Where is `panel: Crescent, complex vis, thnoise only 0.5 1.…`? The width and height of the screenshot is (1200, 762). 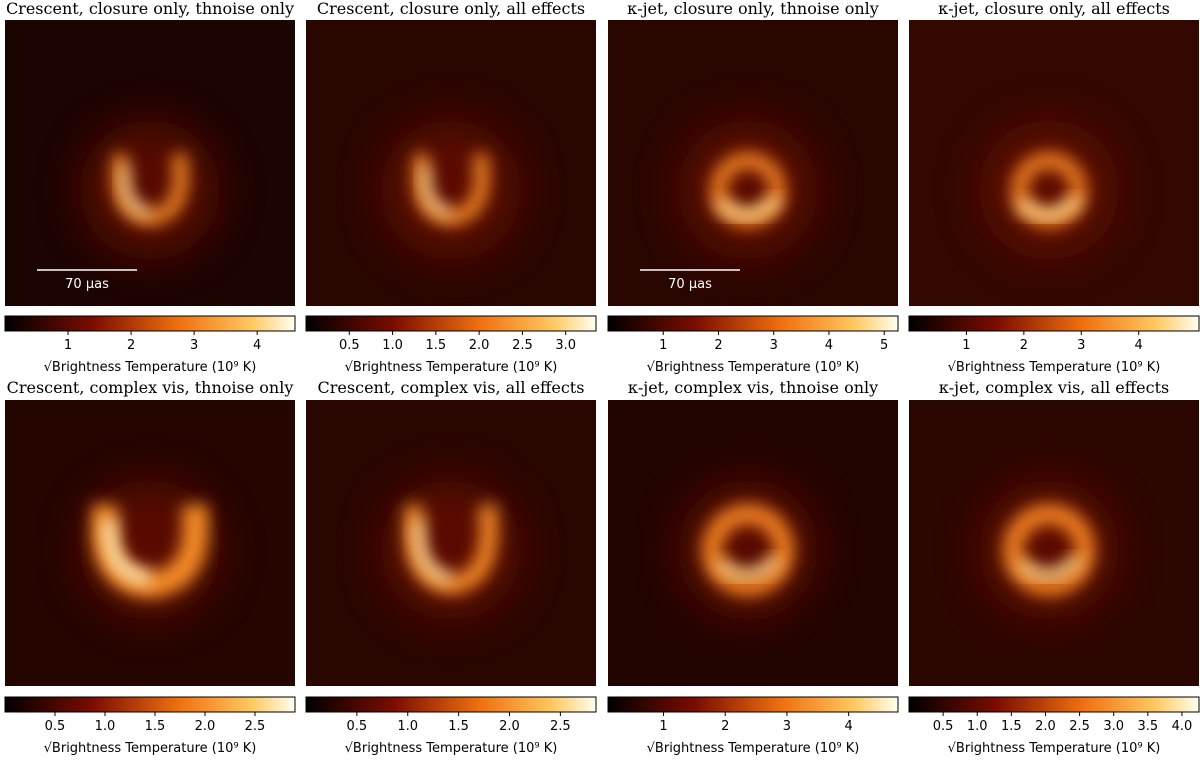 panel: Crescent, complex vis, thnoise only 0.5 1.… is located at coordinates (150, 567).